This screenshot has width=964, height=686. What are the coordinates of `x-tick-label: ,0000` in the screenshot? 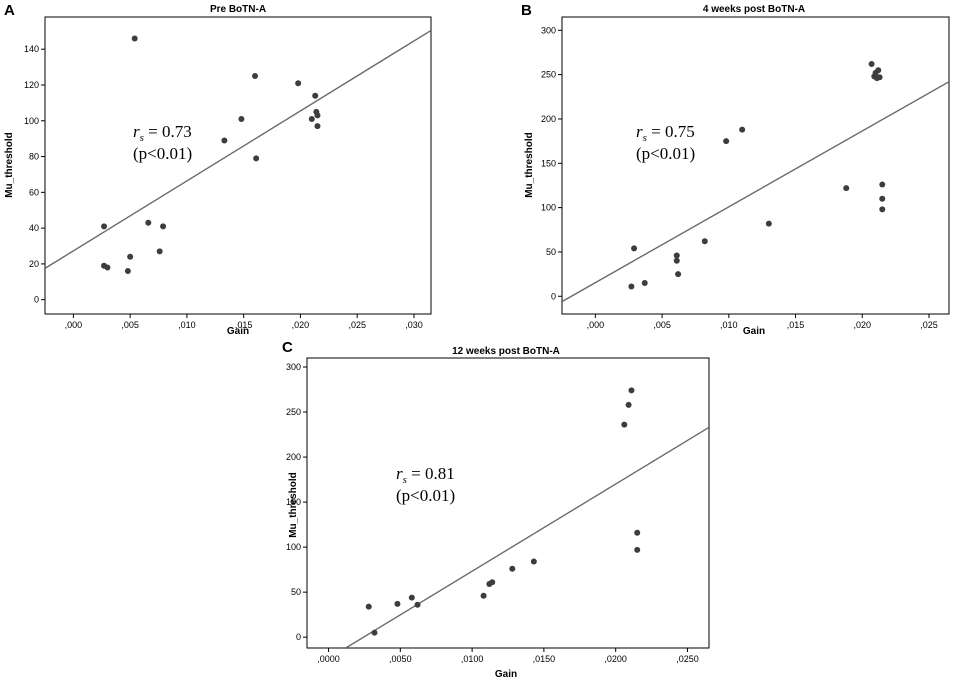 It's located at (328, 659).